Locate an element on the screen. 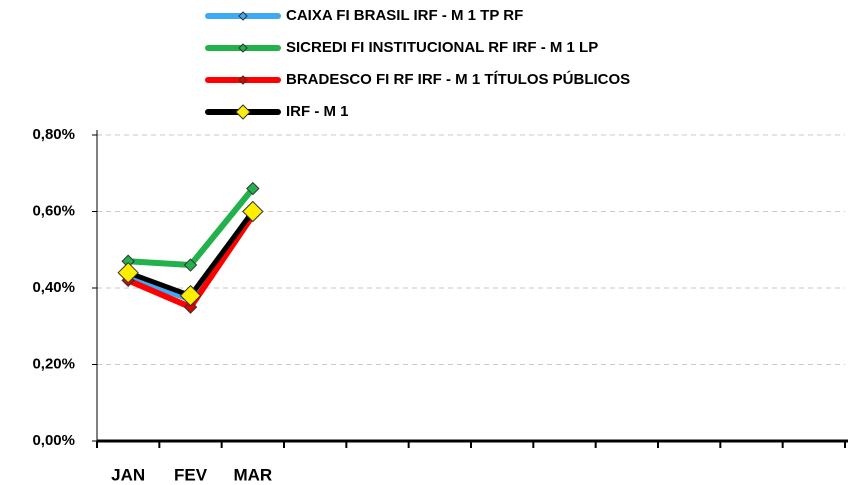 The image size is (848, 485). y-tick-label: 0,80% is located at coordinates (53, 134).